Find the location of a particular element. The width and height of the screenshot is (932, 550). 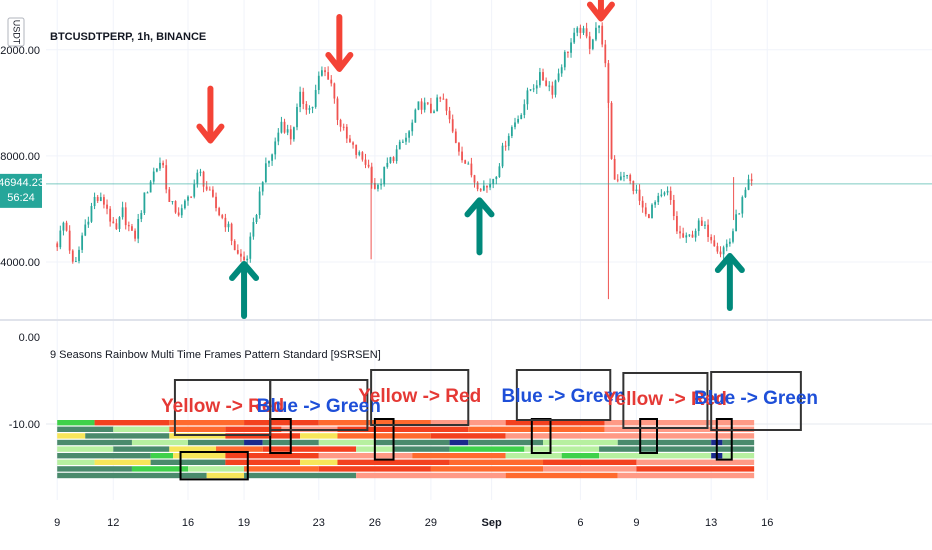

currency-badge-text: USDT is located at coordinates (17, 32).